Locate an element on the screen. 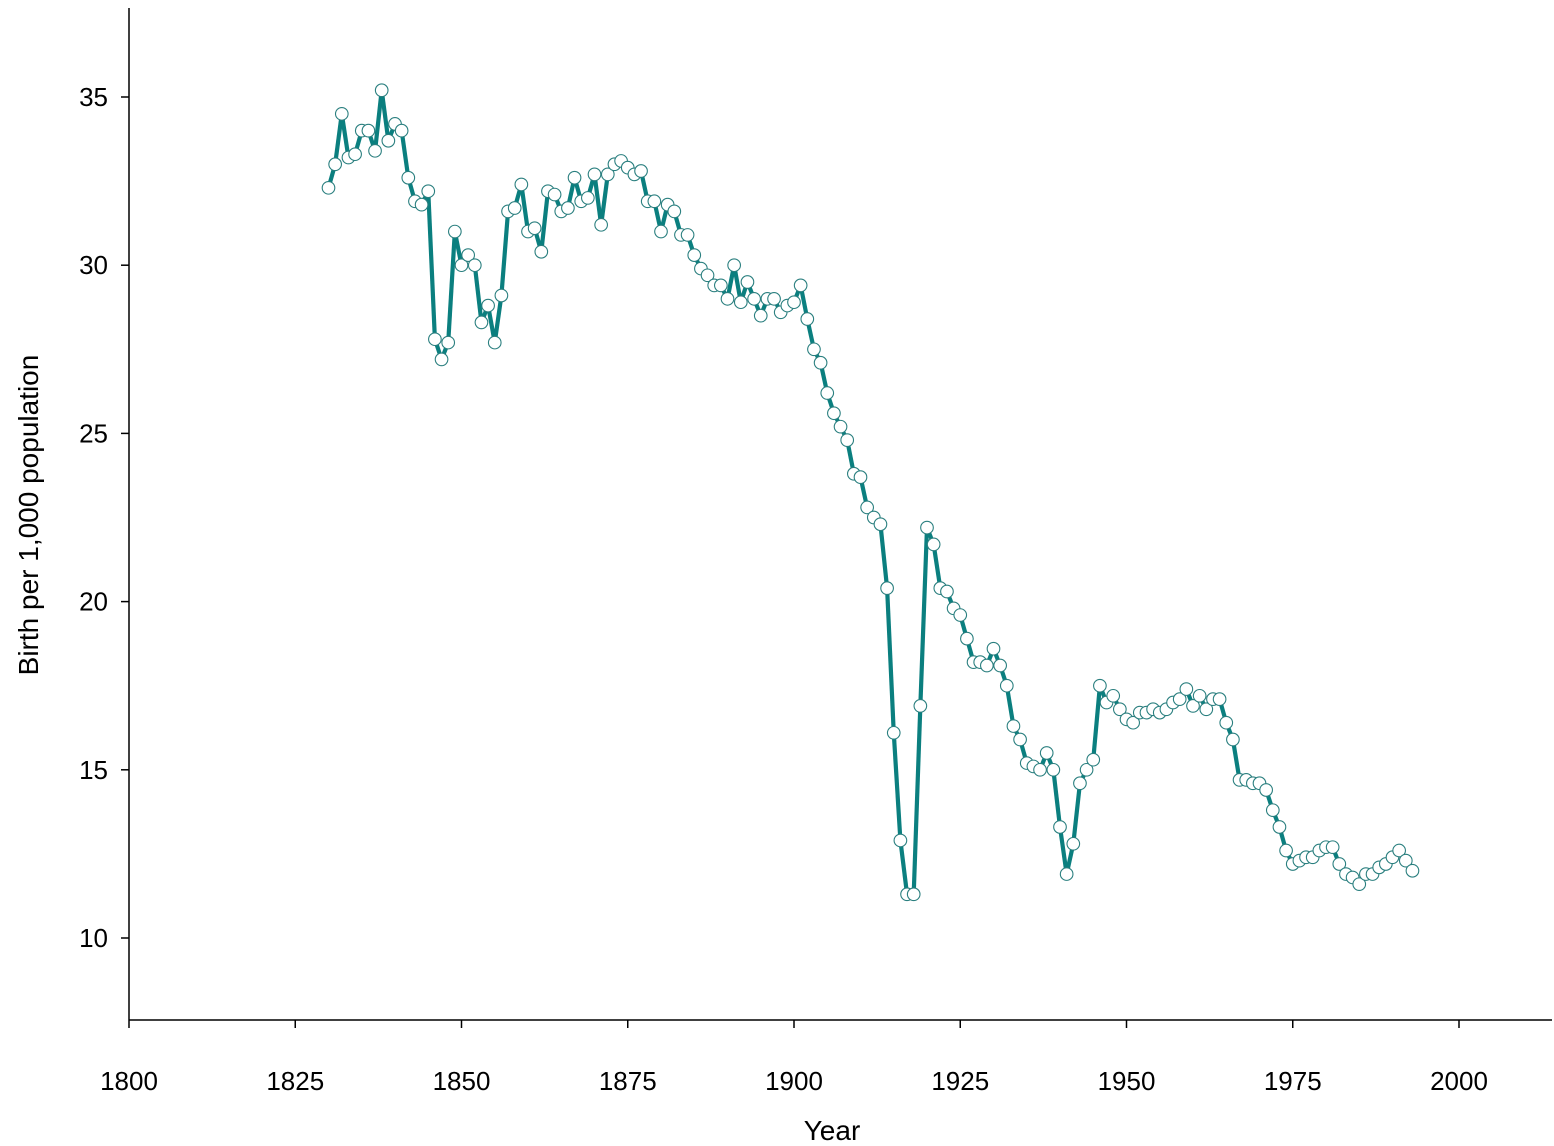 This screenshot has width=1554, height=1146. y-ticks: 10 15 20 25 30 35 is located at coordinates (104, 517).